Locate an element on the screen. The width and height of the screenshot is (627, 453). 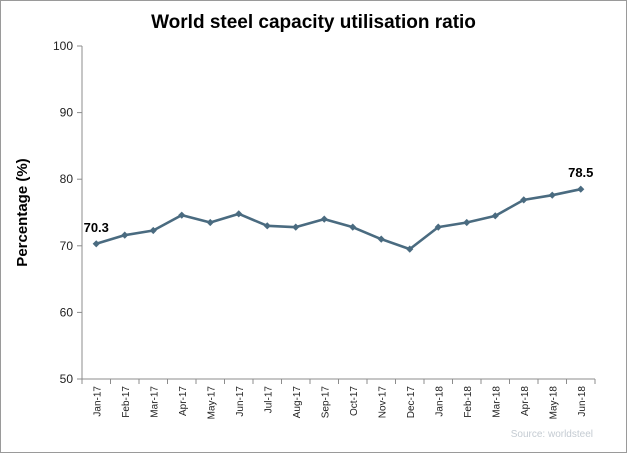
x-tick-label: Jan-18 is located at coordinates (439, 401).